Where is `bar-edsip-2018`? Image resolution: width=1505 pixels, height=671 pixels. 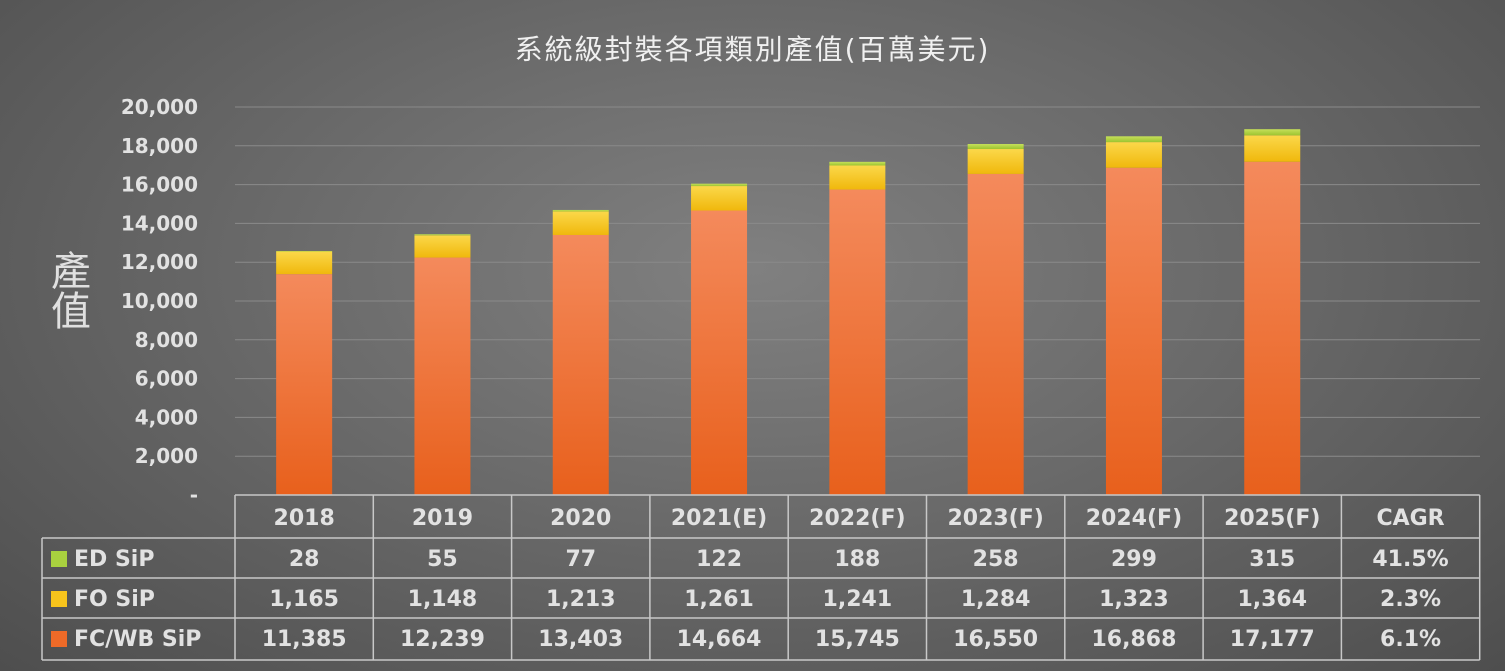 bar-edsip-2018 is located at coordinates (304, 251).